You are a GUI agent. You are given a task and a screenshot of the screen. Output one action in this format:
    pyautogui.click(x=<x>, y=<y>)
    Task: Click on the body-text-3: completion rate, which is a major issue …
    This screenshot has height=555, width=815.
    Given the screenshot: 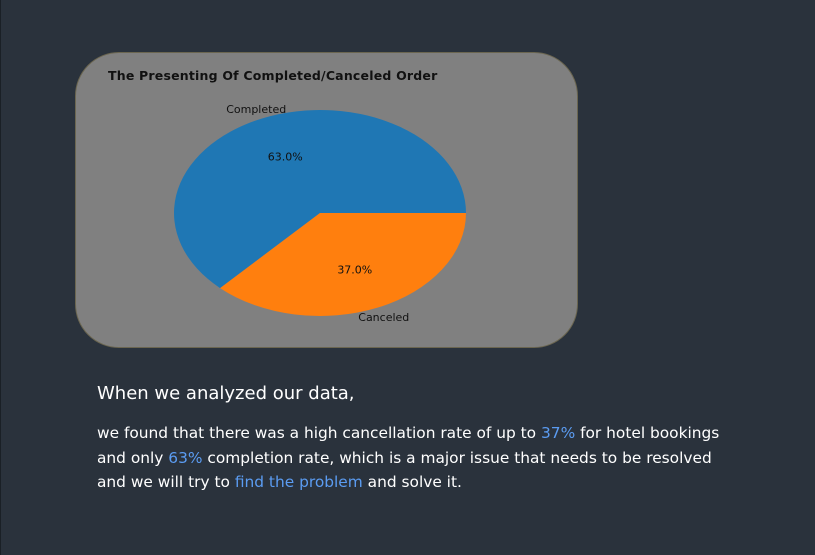 What is the action you would take?
    pyautogui.click(x=404, y=470)
    